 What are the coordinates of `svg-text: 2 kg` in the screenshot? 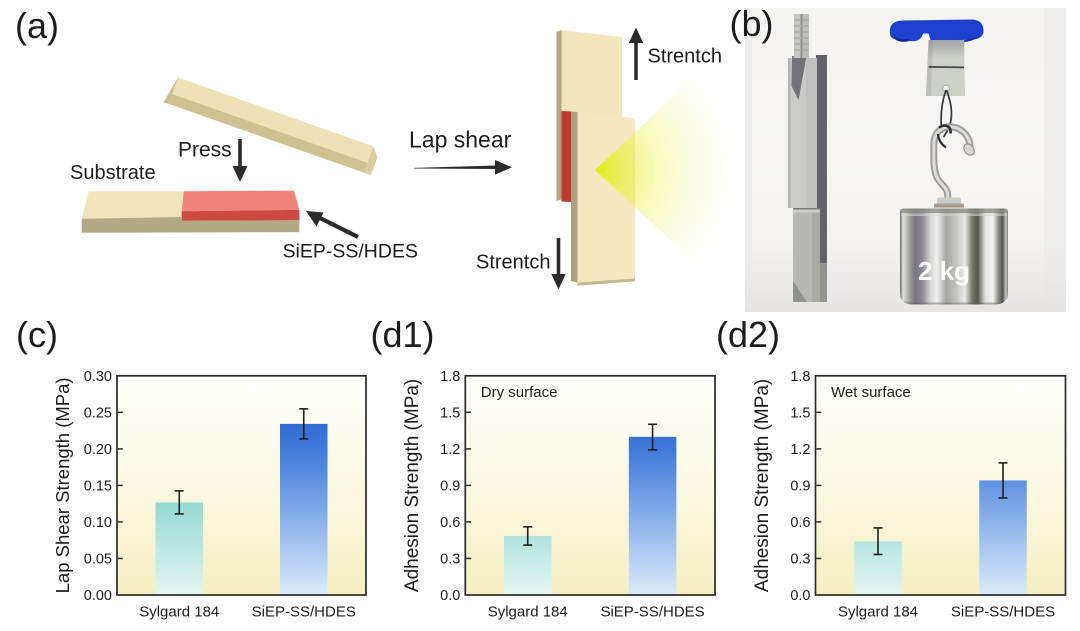 It's located at (944, 271).